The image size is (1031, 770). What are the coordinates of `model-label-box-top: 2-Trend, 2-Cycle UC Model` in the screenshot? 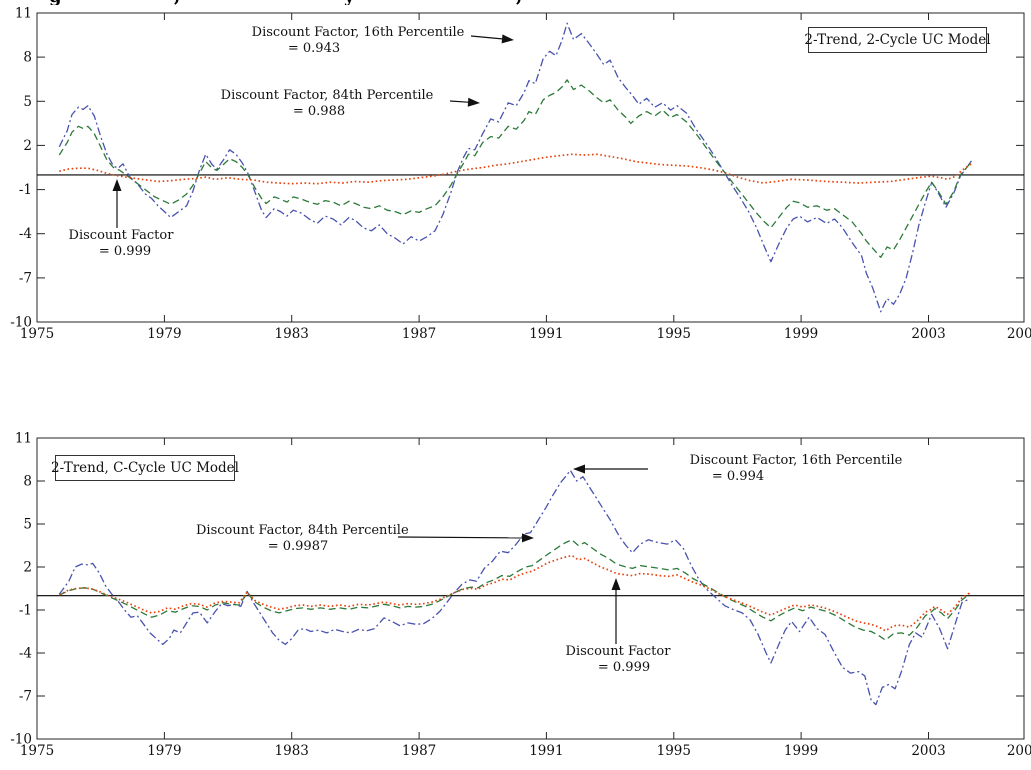 It's located at (897, 40).